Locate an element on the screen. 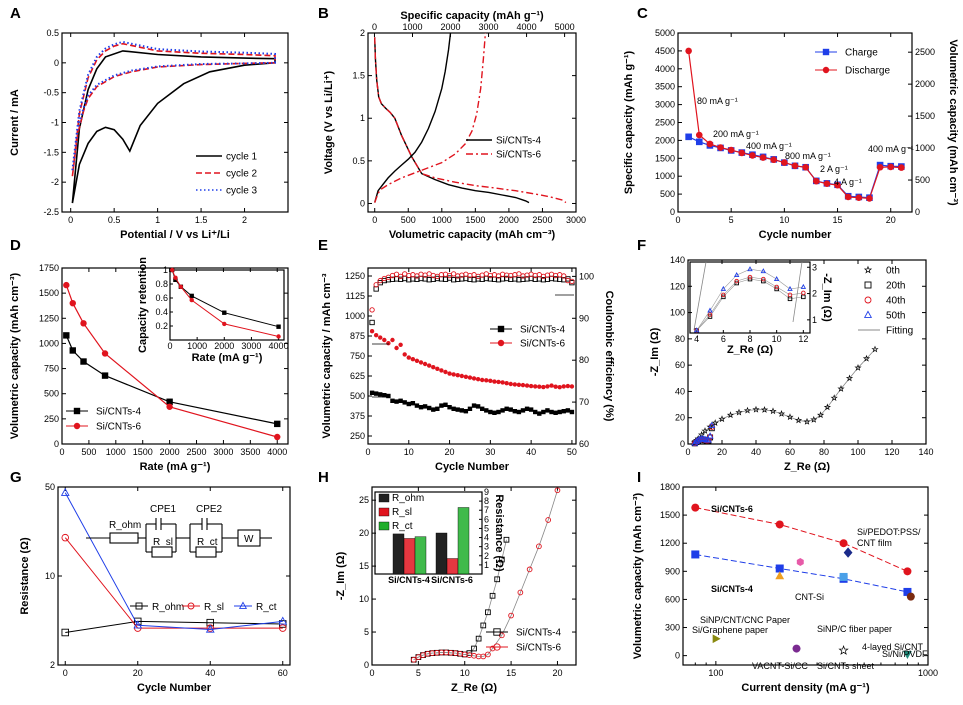 Image resolution: width=963 pixels, height=705 pixels. x-axis-label: Cycle Number is located at coordinates (472, 467).